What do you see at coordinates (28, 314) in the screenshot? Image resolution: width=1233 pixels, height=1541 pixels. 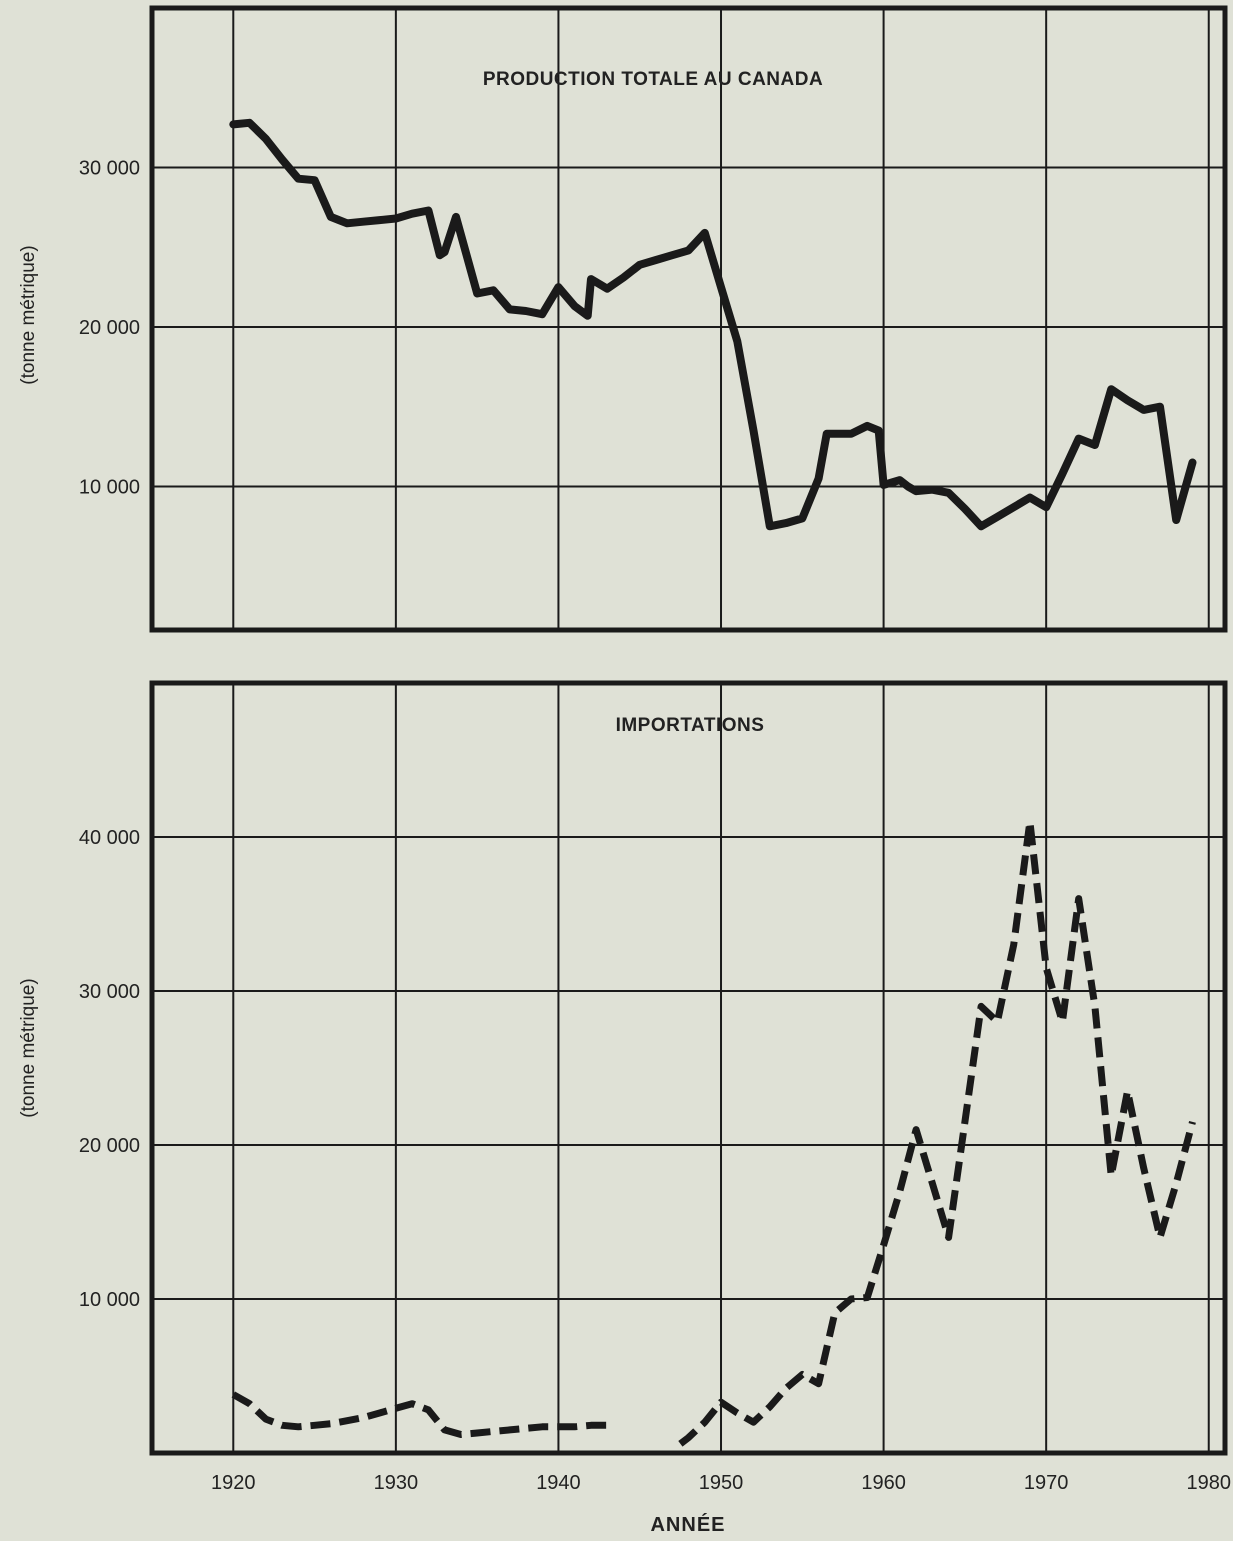 I see `production-y-axis-label: (tonne métrique)` at bounding box center [28, 314].